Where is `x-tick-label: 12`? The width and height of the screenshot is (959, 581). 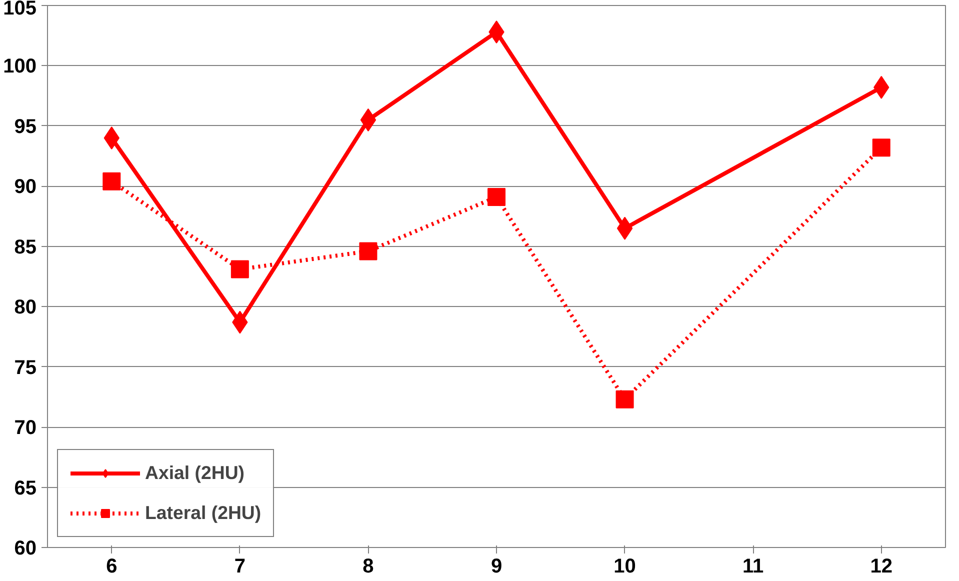
x-tick-label: 12 is located at coordinates (881, 567).